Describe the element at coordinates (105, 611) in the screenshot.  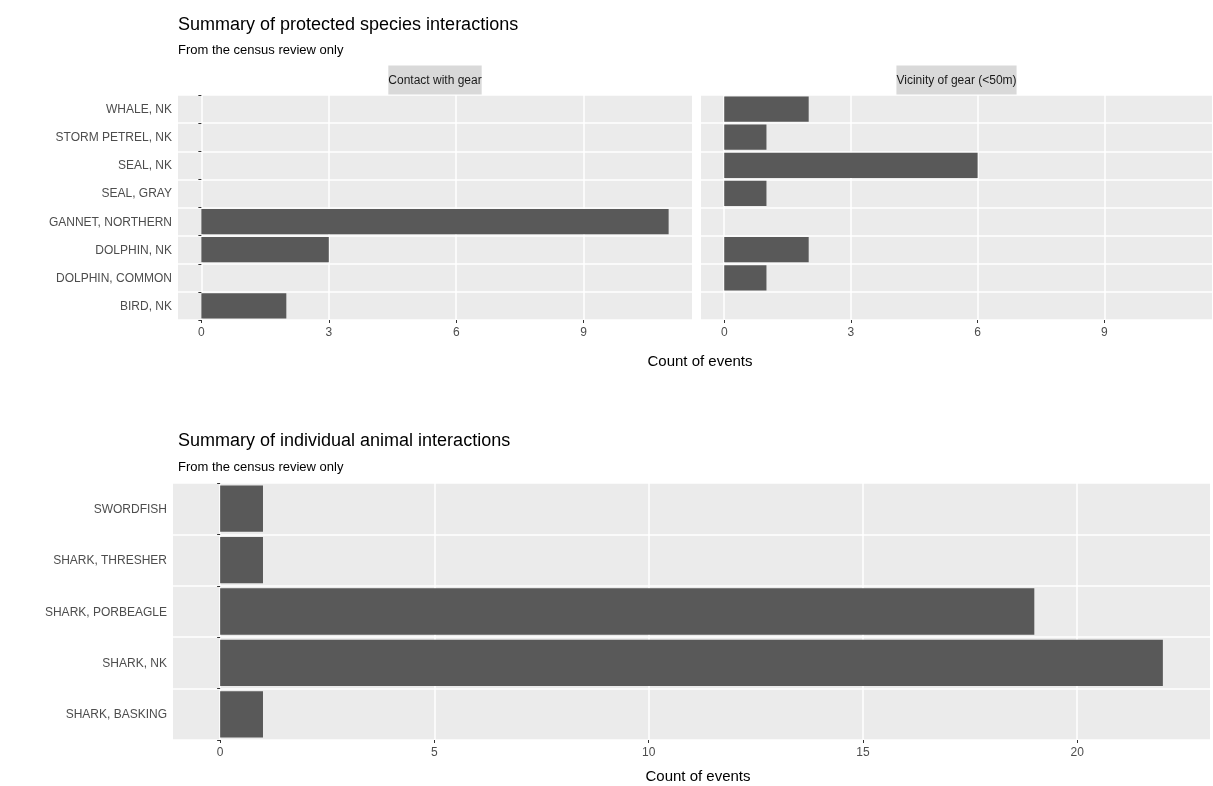
I see `y-tick-label: SHARK, PORBEAGLE` at that location.